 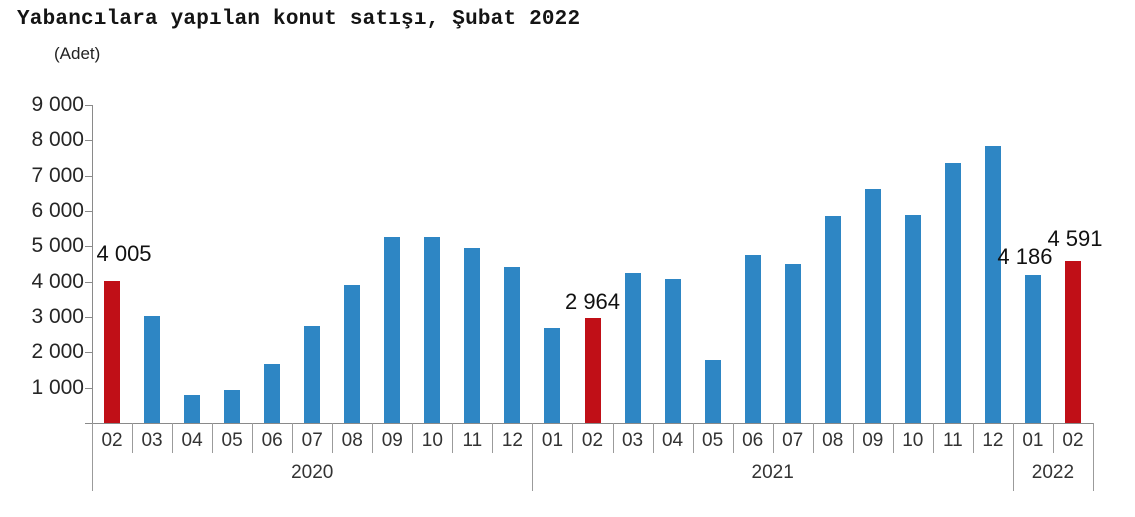 I want to click on month-label-2021-11: 11, so click(x=952, y=440).